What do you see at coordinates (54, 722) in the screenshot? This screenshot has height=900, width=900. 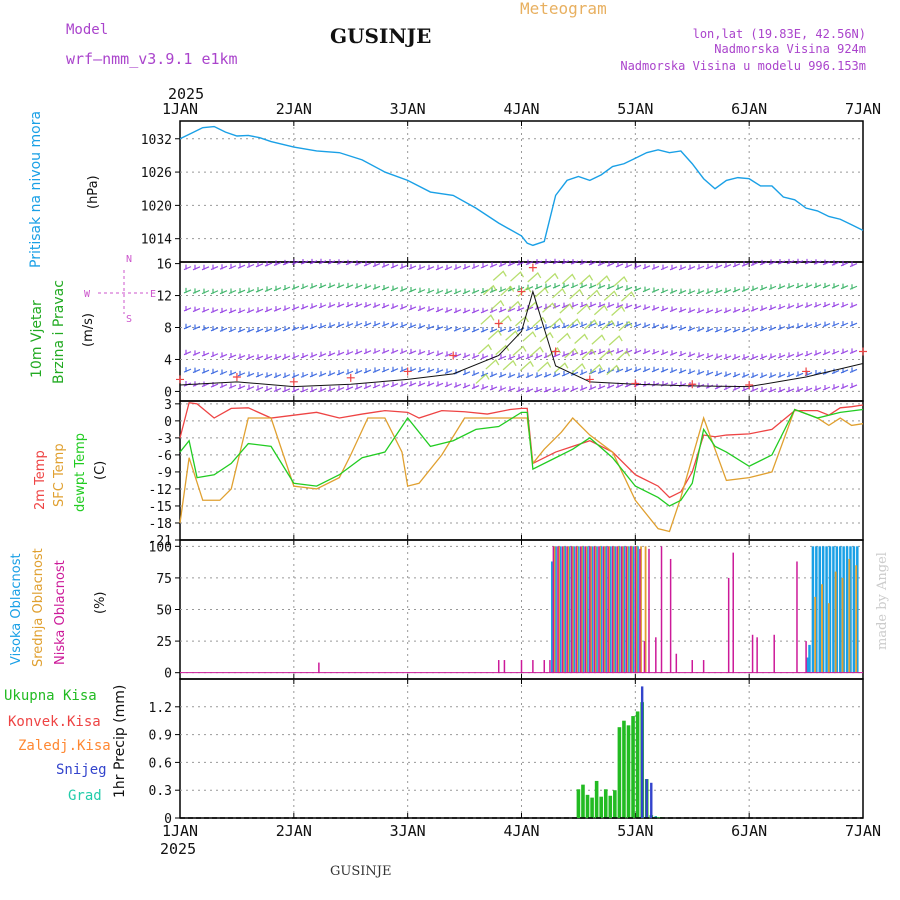 I see `legend-convective-rain: Konvek.Kisa` at bounding box center [54, 722].